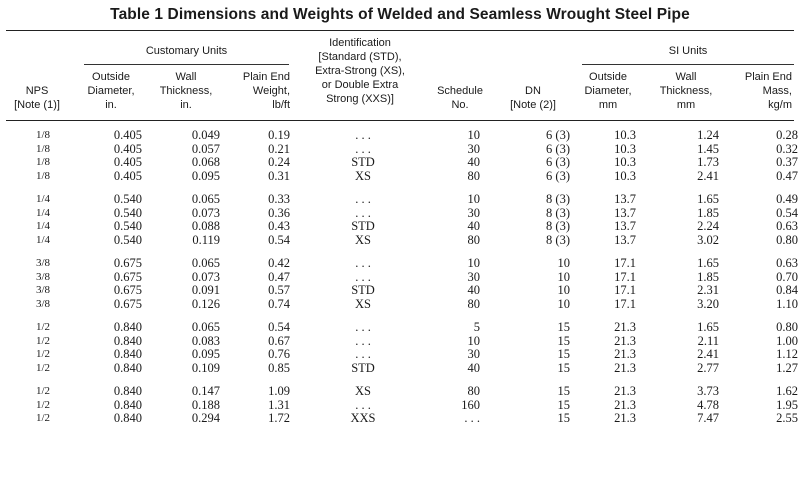 This screenshot has height=481, width=800. What do you see at coordinates (360, 71) in the screenshot?
I see `header-line: Extra-Strong (XS),` at bounding box center [360, 71].